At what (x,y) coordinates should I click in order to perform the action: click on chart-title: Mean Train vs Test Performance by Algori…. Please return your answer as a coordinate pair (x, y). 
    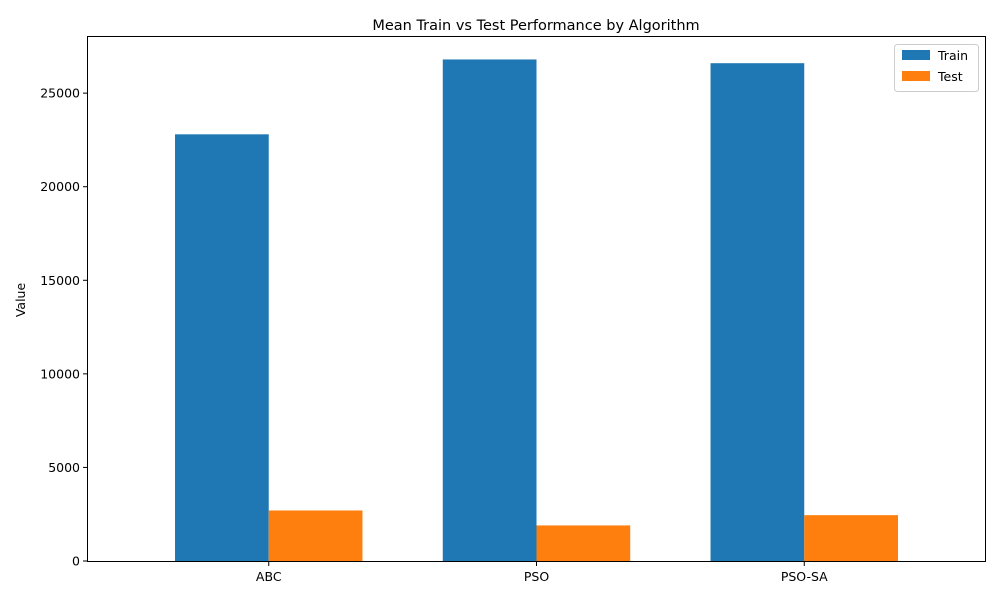
    Looking at the image, I should click on (535, 26).